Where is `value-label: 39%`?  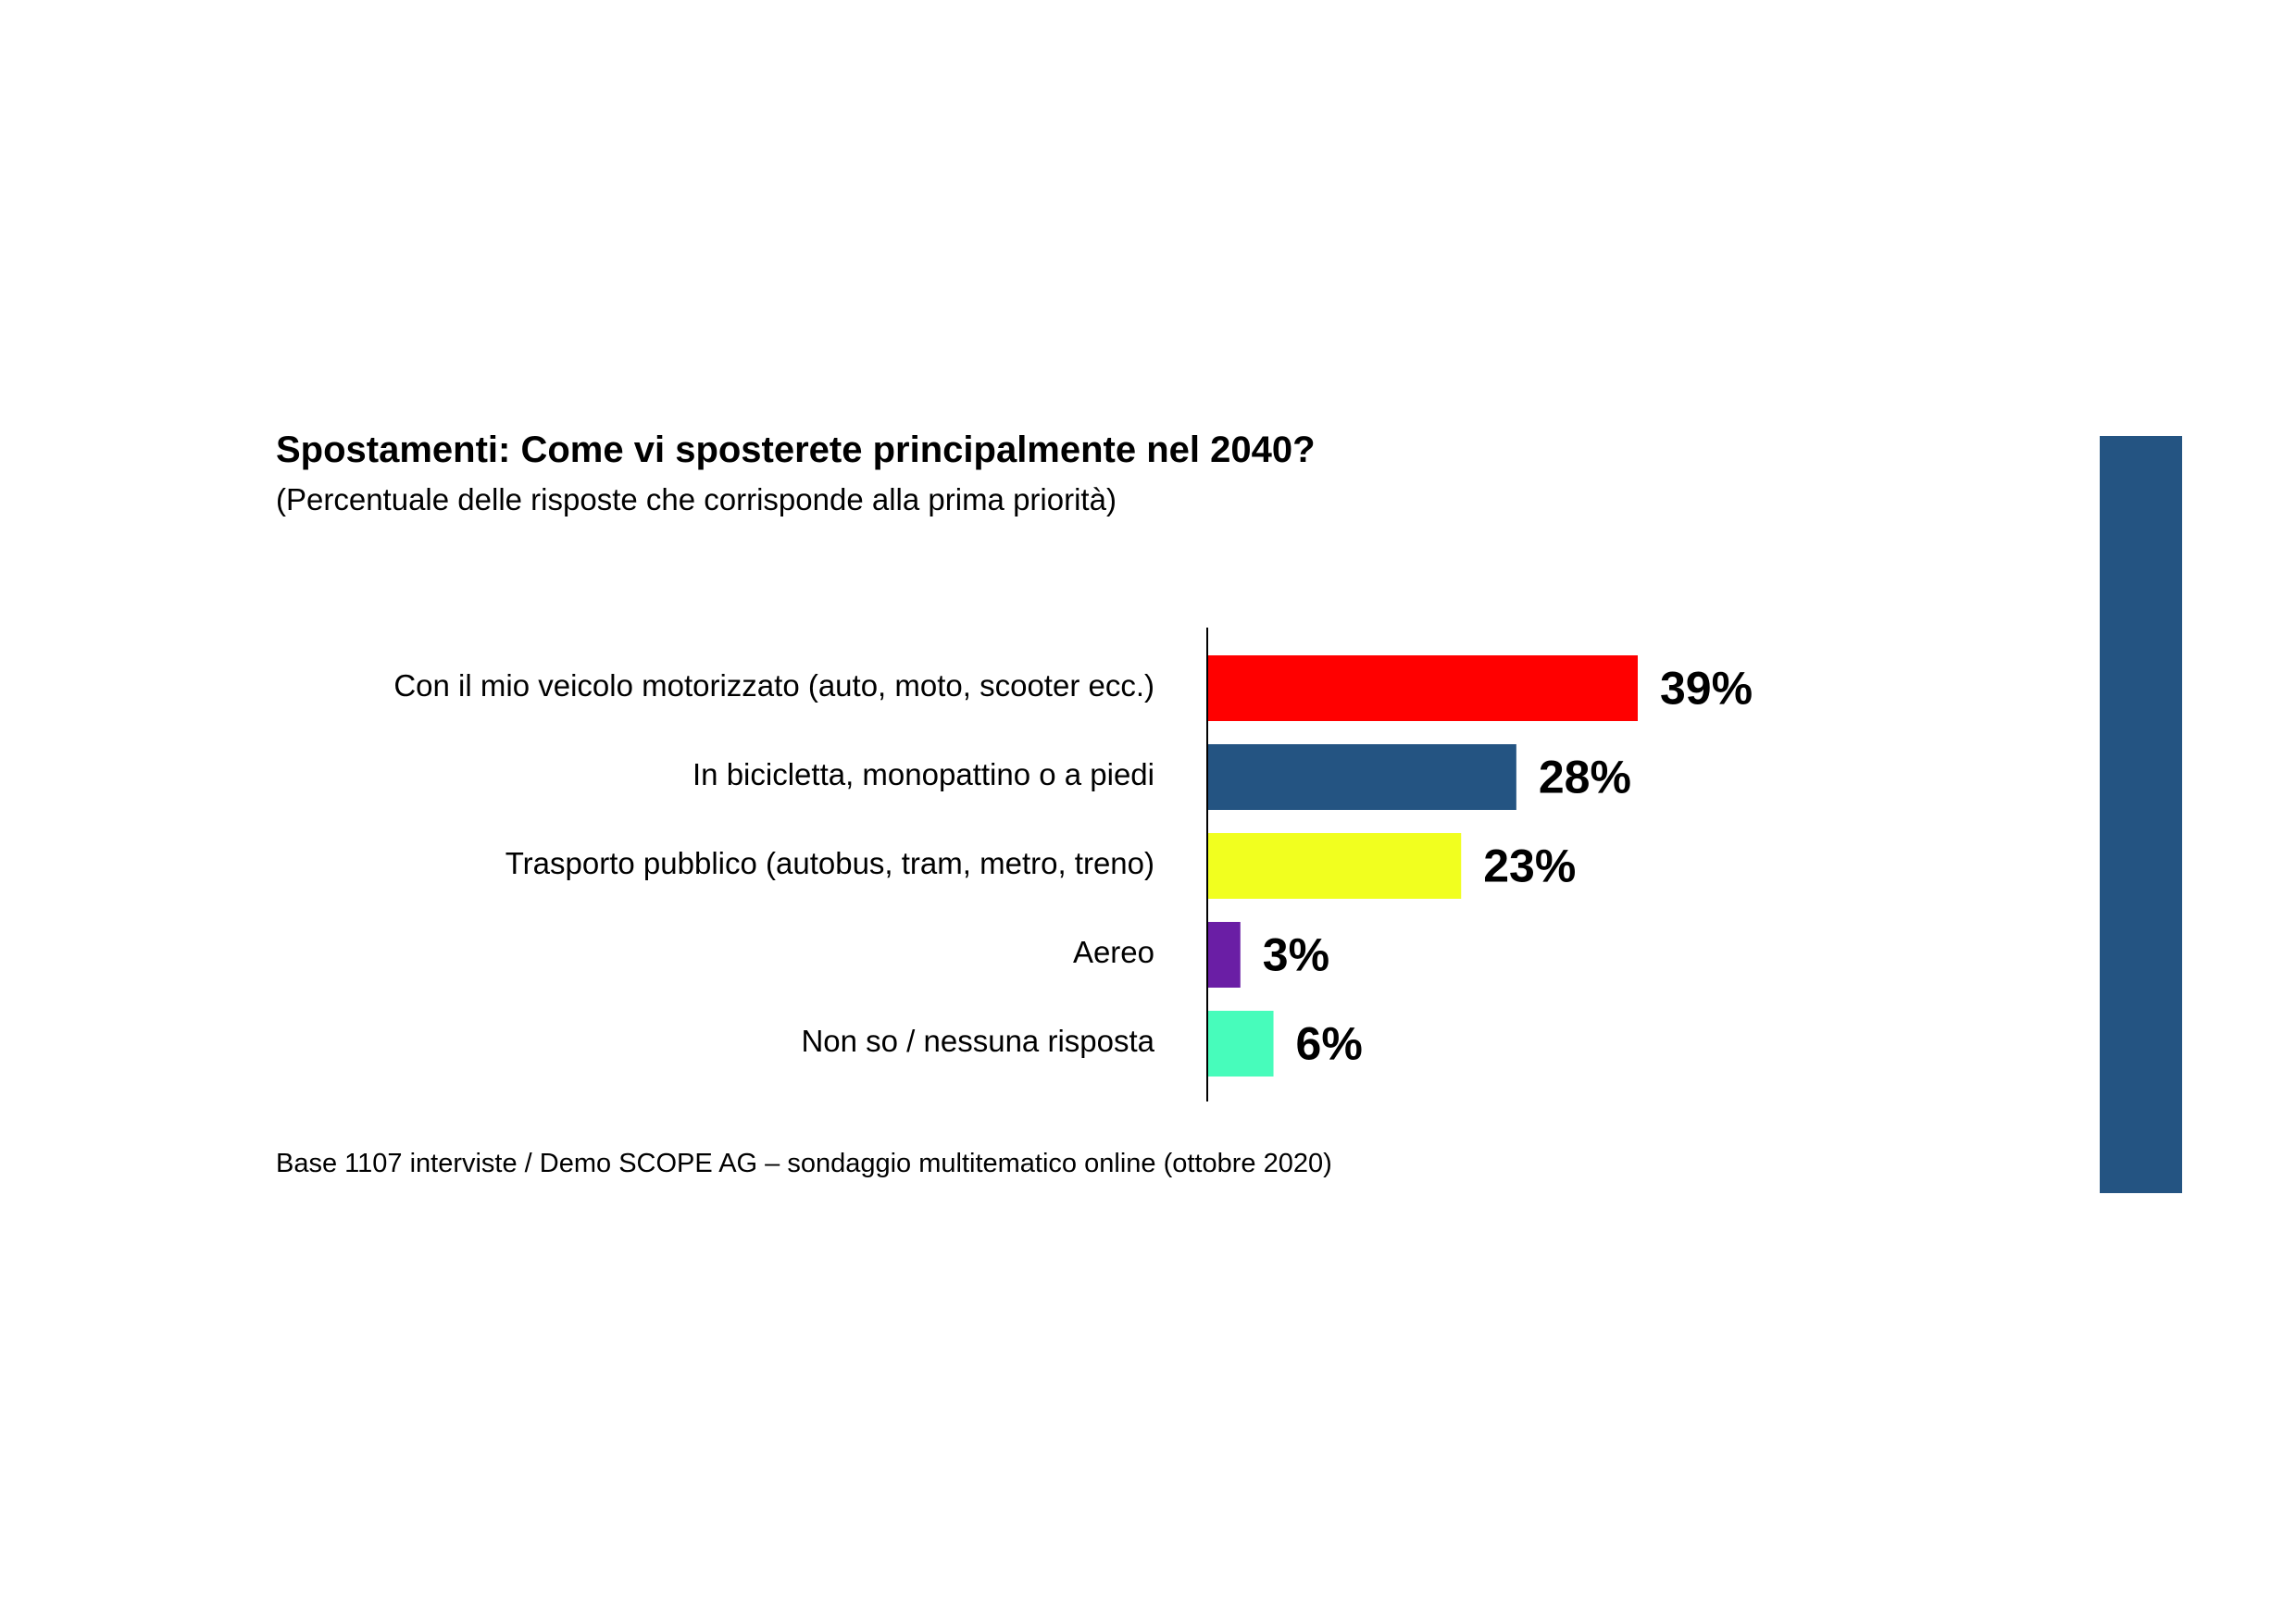
value-label: 39% is located at coordinates (1706, 689).